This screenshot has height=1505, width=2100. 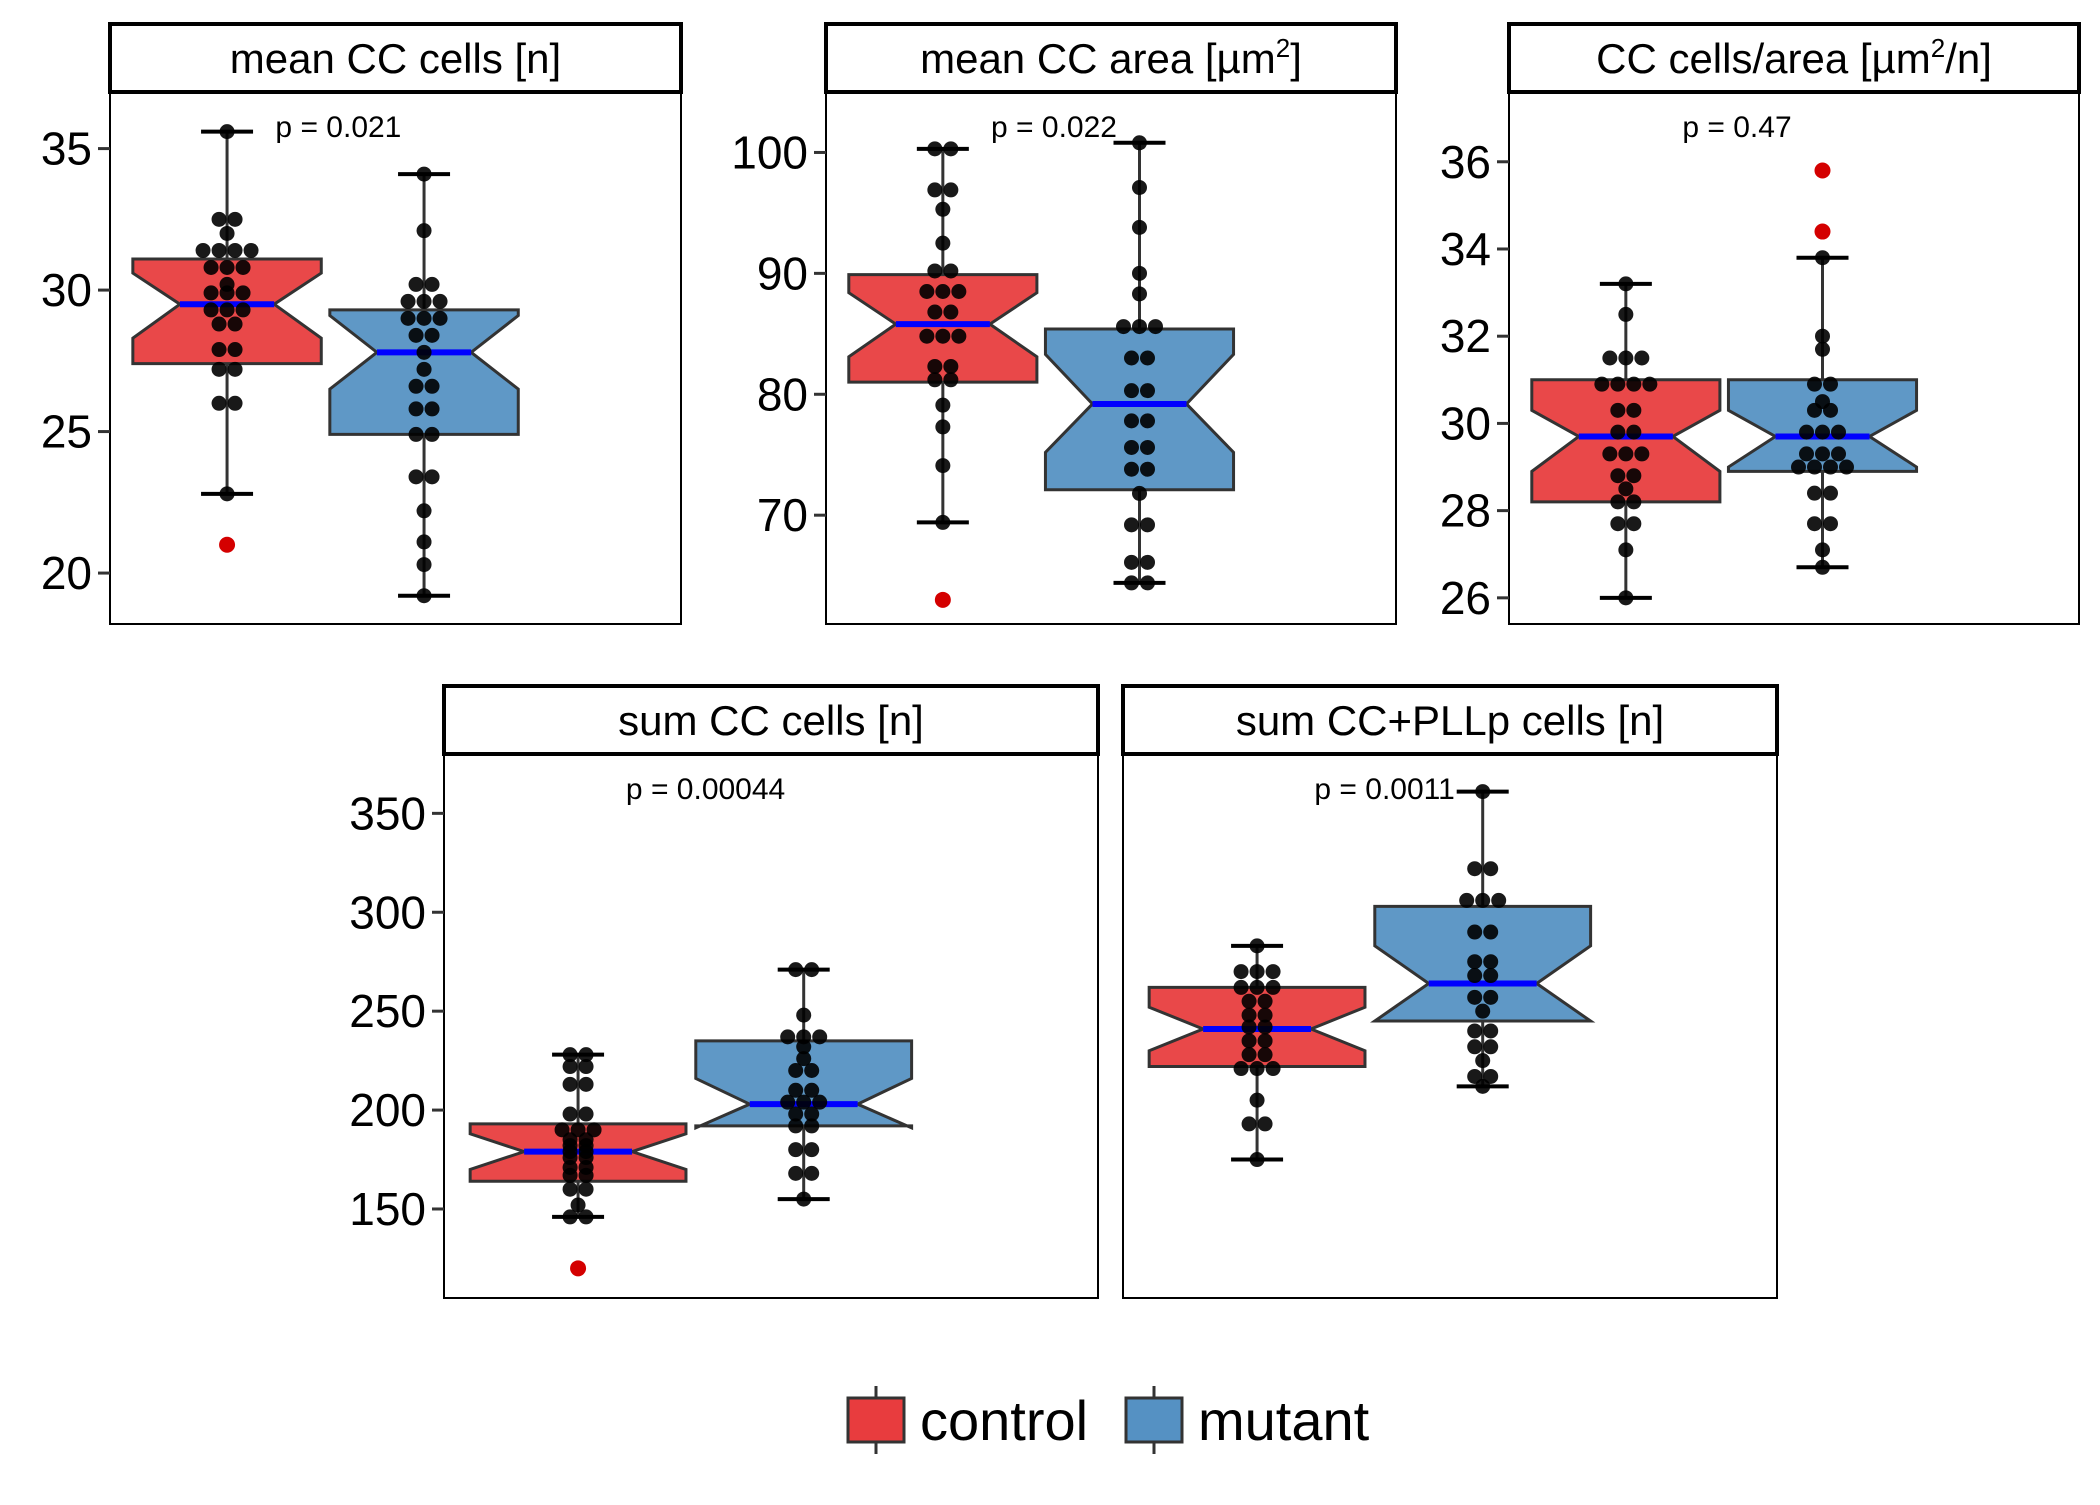 What do you see at coordinates (1465, 249) in the screenshot?
I see `y-tick-label: 34` at bounding box center [1465, 249].